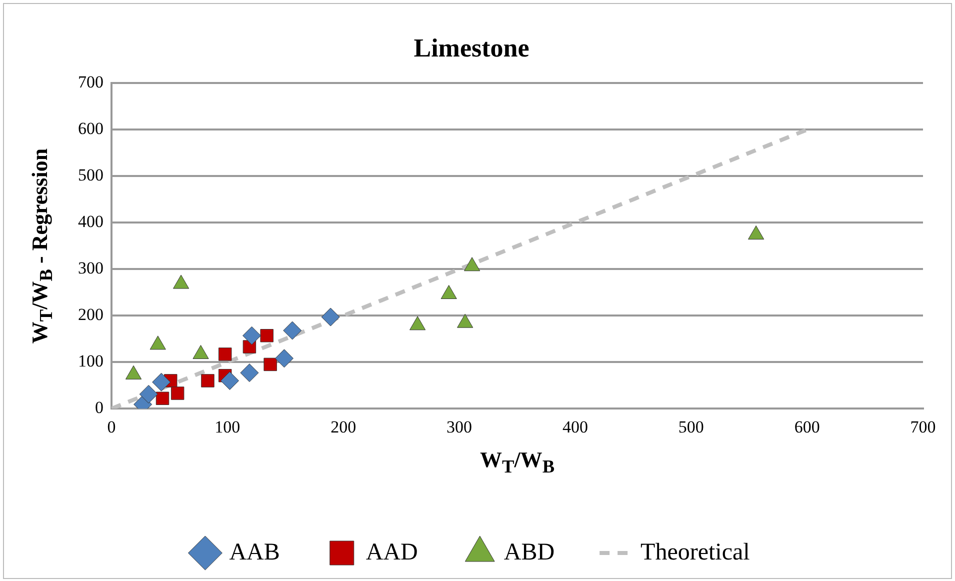 This screenshot has height=581, width=955. What do you see at coordinates (472, 47) in the screenshot?
I see `chart-title: Limestone` at bounding box center [472, 47].